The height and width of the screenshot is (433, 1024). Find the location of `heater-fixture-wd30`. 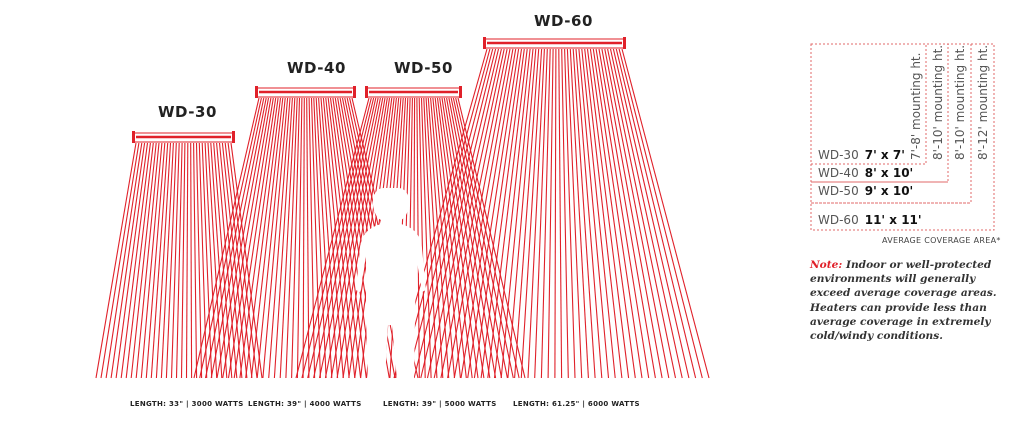

heater-fixture-wd30 is located at coordinates (183, 137).